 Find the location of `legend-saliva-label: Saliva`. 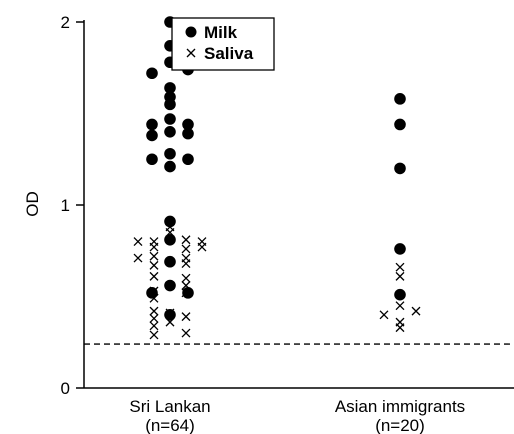

legend-saliva-label: Saliva is located at coordinates (229, 53).